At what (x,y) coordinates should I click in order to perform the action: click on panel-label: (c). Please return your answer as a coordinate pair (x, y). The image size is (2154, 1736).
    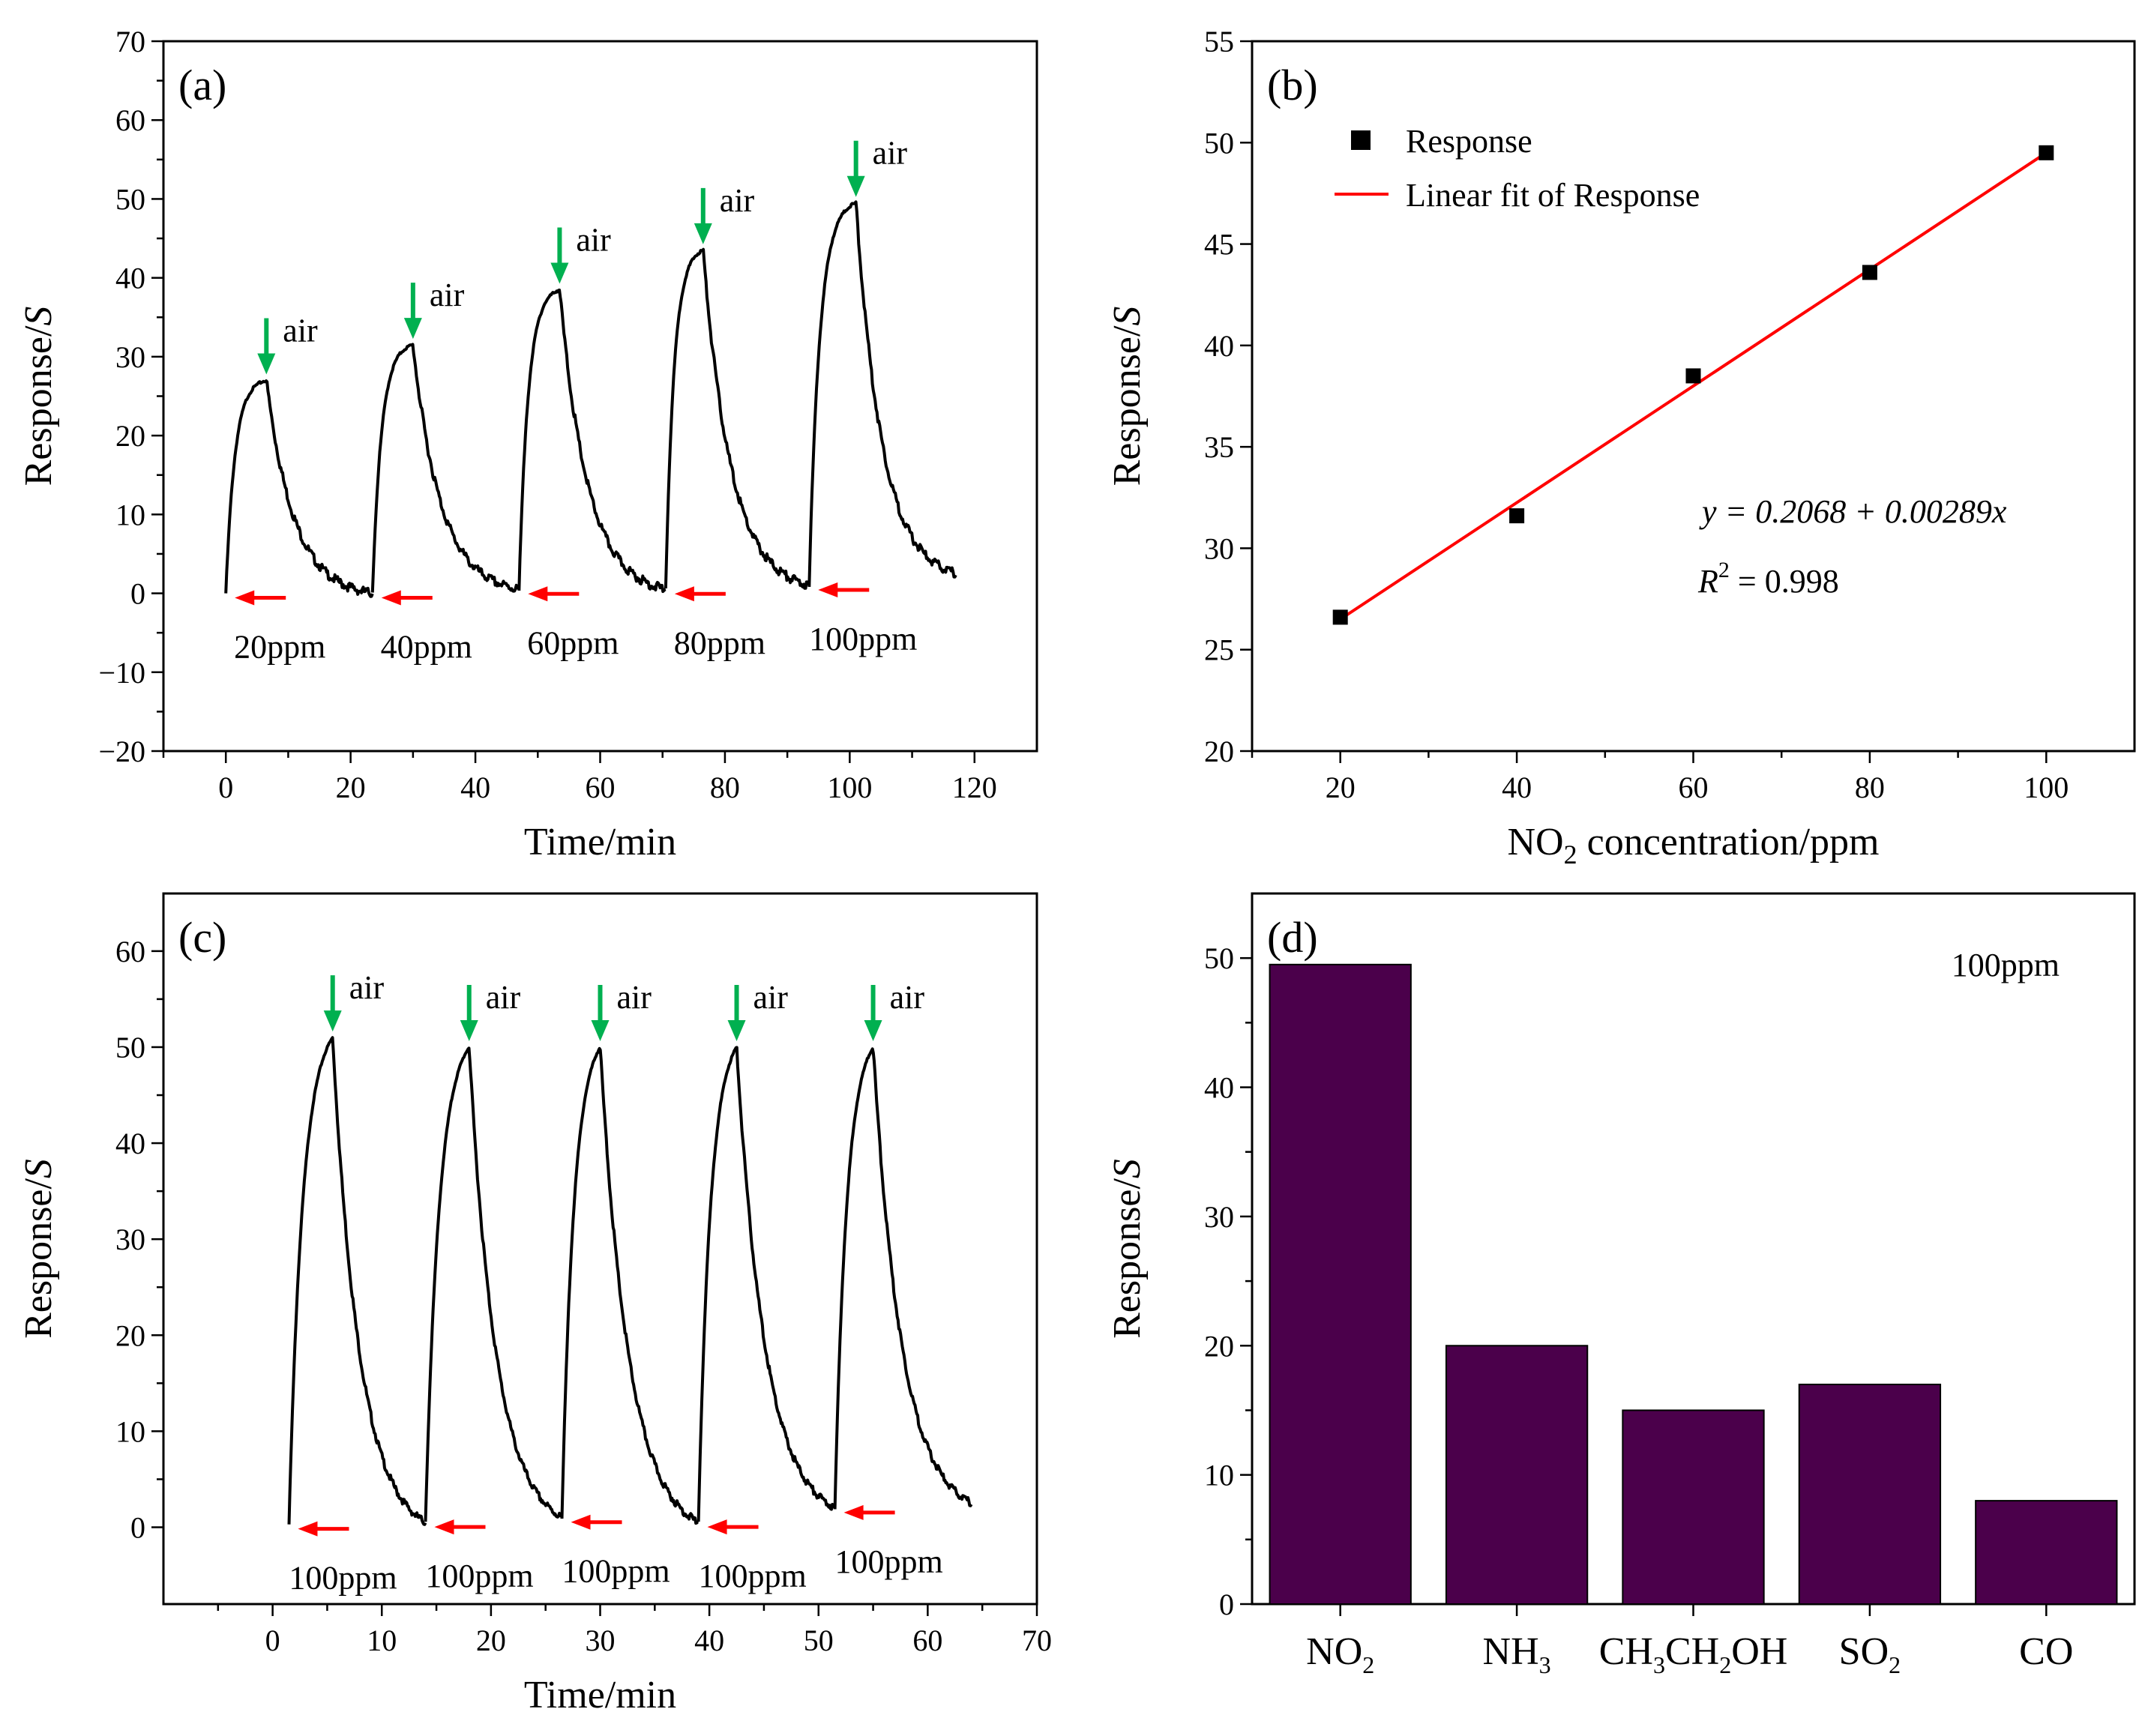
    Looking at the image, I should click on (202, 938).